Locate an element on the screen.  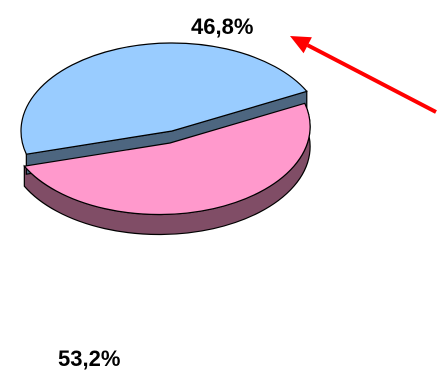
annotation-arrow-shaft is located at coordinates (371, 78).